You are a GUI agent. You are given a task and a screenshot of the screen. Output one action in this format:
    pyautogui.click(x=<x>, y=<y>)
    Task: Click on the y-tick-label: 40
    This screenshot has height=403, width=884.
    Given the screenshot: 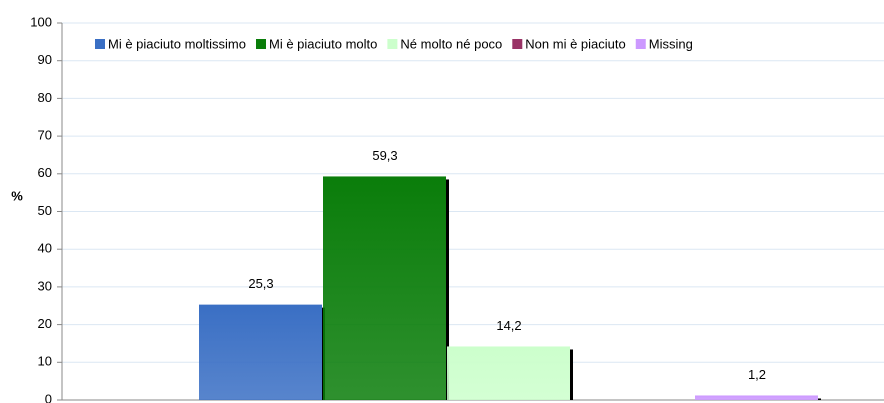 What is the action you would take?
    pyautogui.click(x=45, y=248)
    